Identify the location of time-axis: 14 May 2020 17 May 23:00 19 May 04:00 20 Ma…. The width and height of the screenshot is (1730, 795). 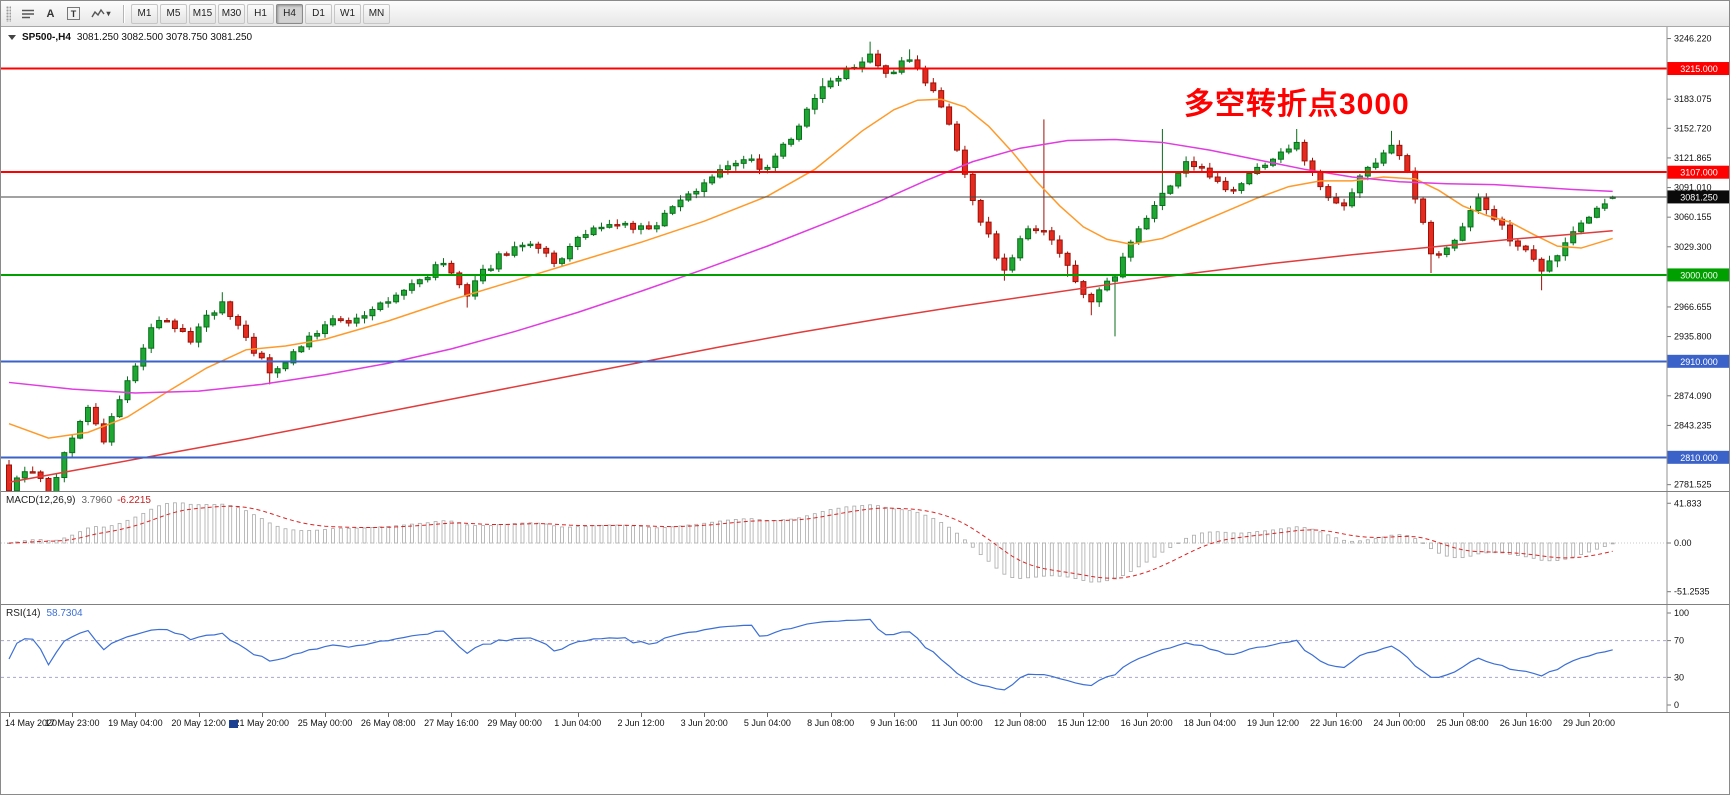
(865, 722).